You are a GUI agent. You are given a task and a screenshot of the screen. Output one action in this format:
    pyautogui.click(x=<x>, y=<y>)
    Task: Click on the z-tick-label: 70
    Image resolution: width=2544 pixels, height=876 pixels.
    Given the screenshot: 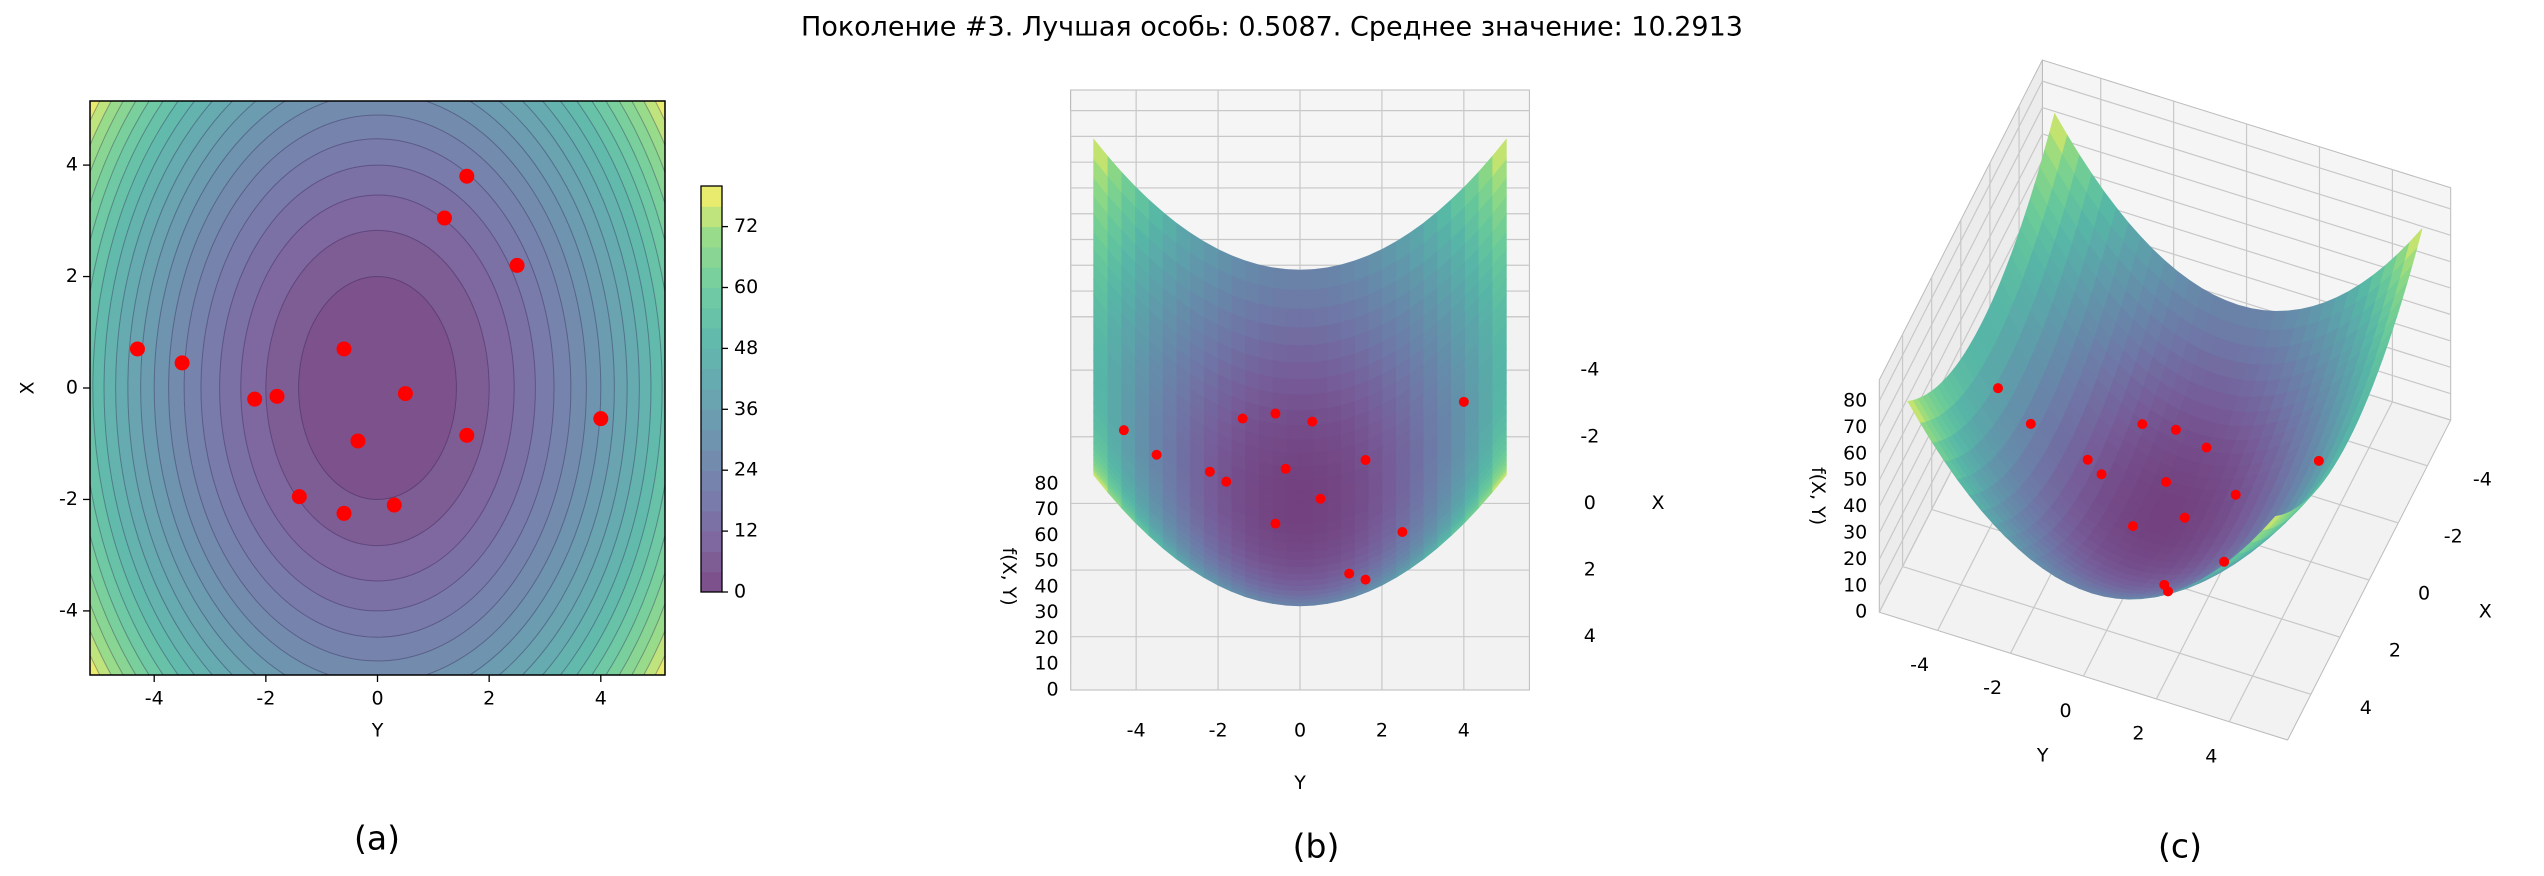 What is the action you would take?
    pyautogui.click(x=1855, y=427)
    